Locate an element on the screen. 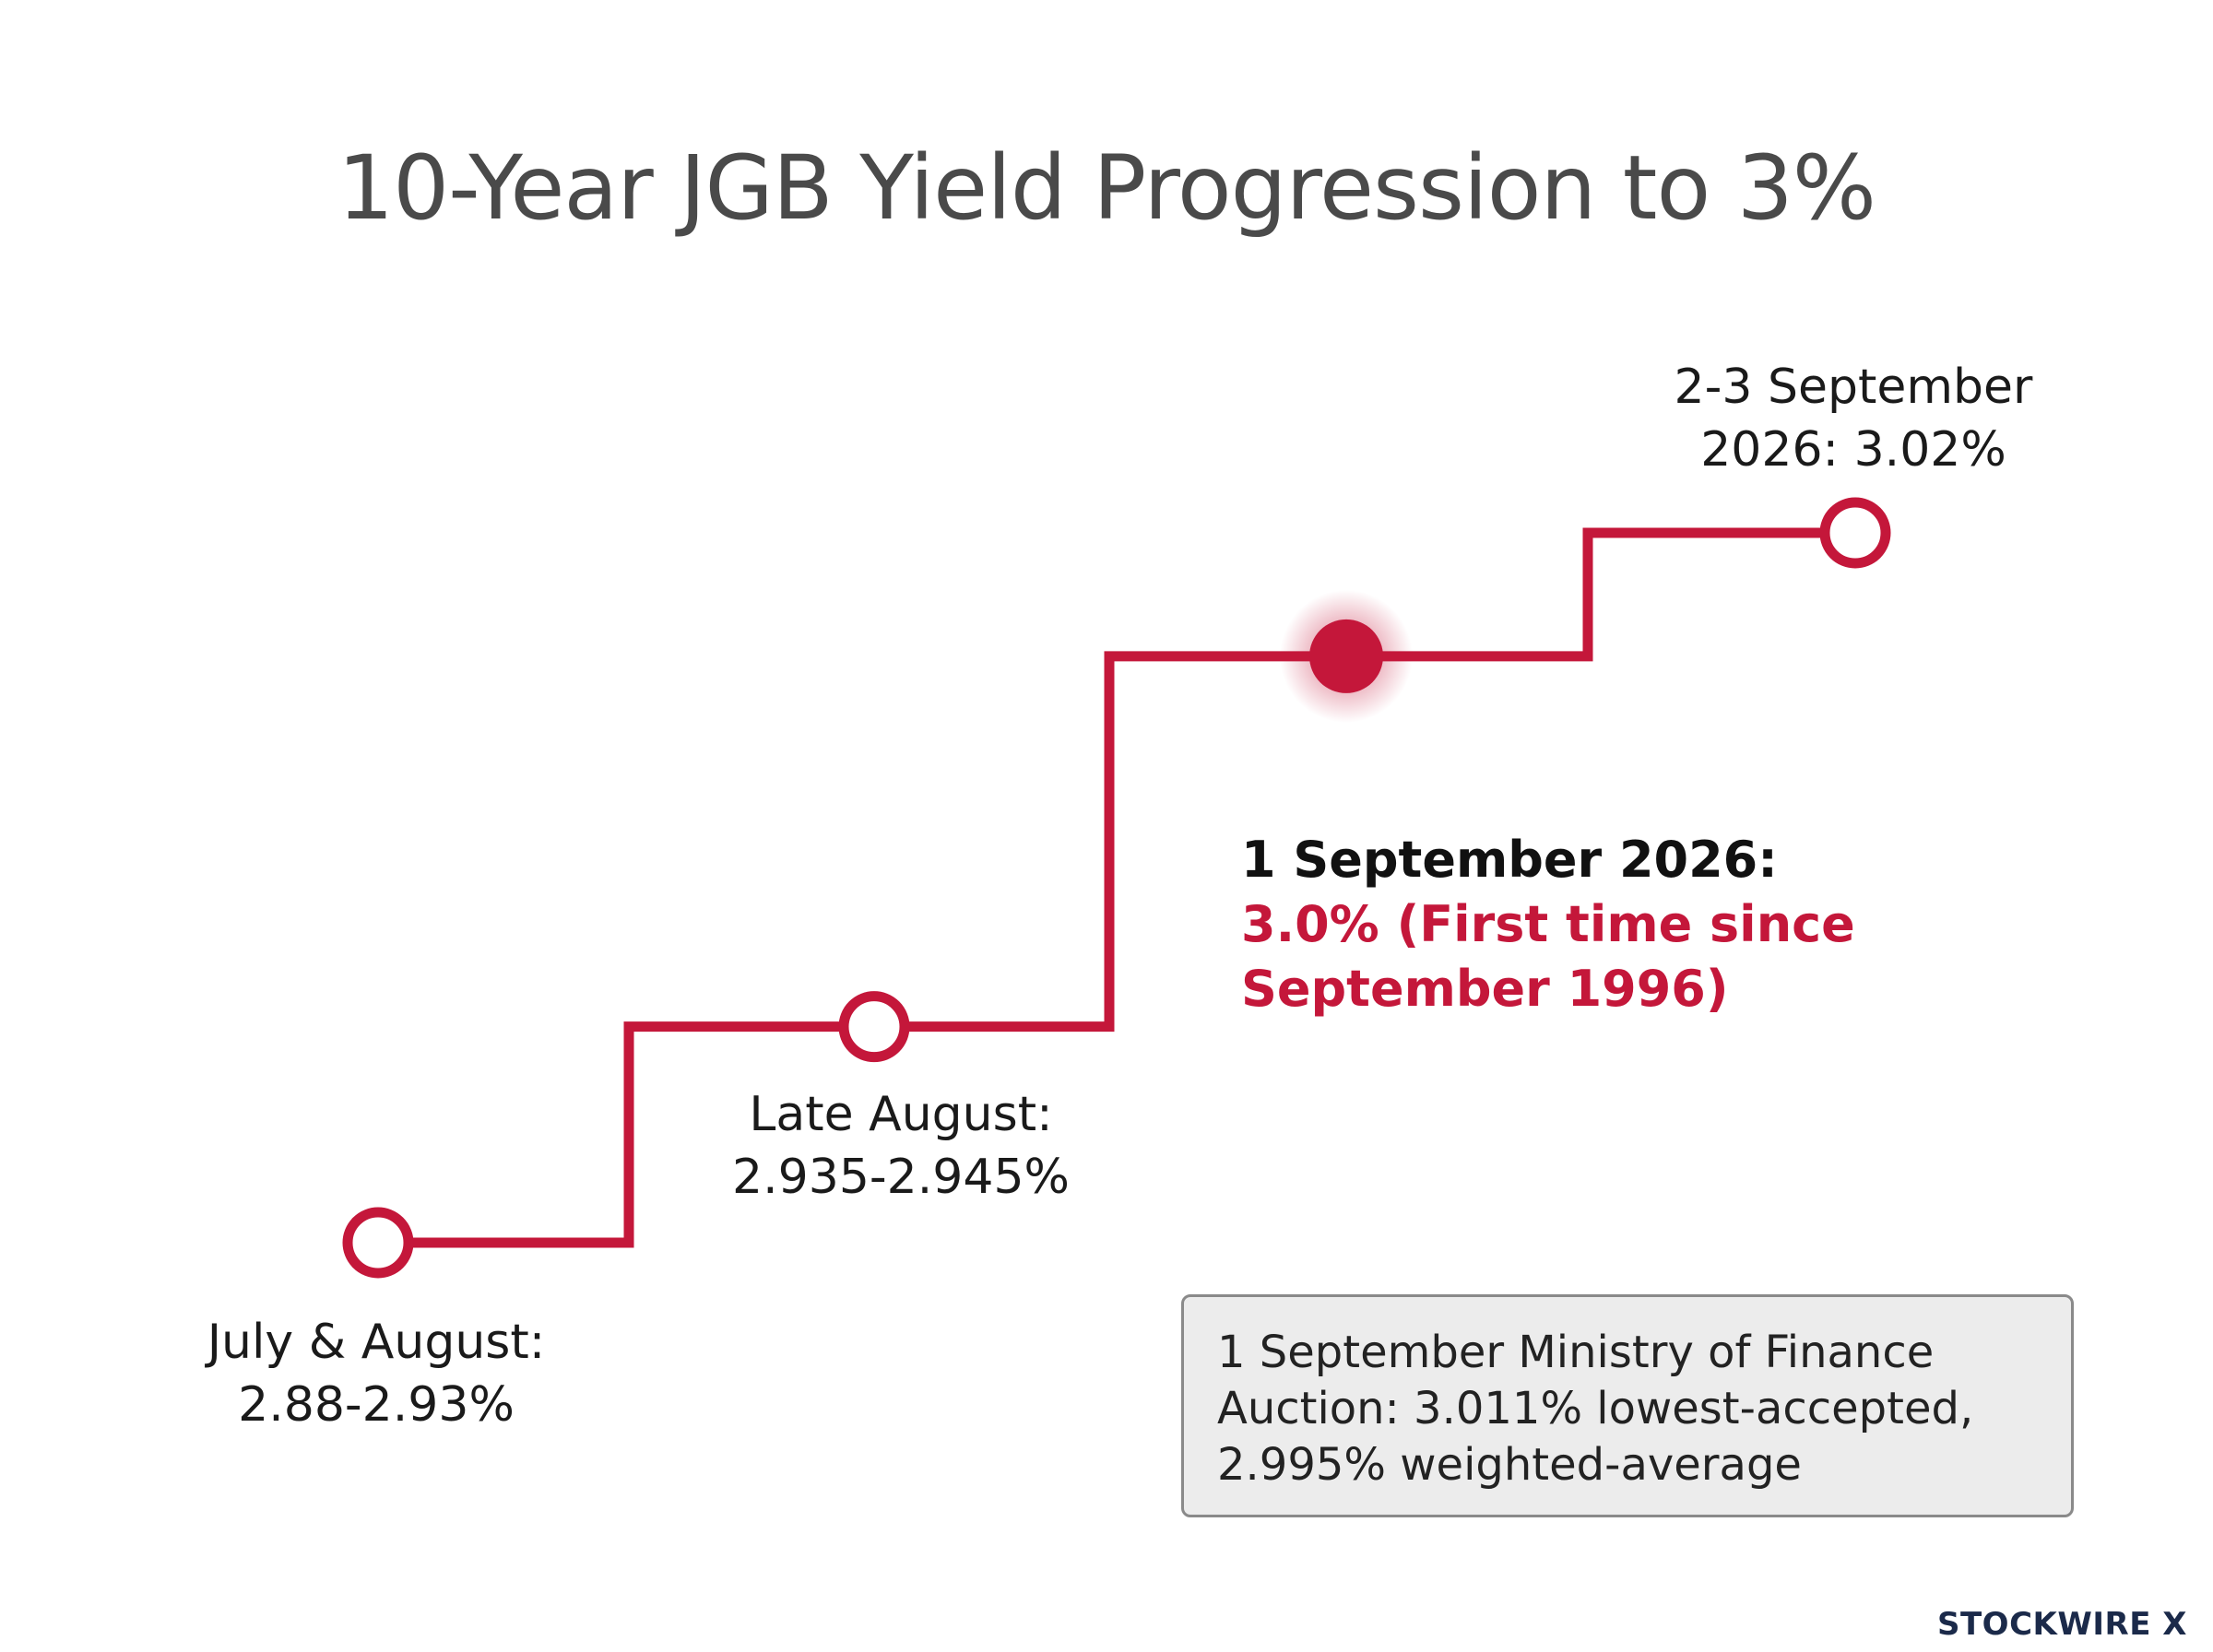 This screenshot has height=1652, width=2213. point-label-july-august: July & August: 2.88-2.93% is located at coordinates (376, 1373).